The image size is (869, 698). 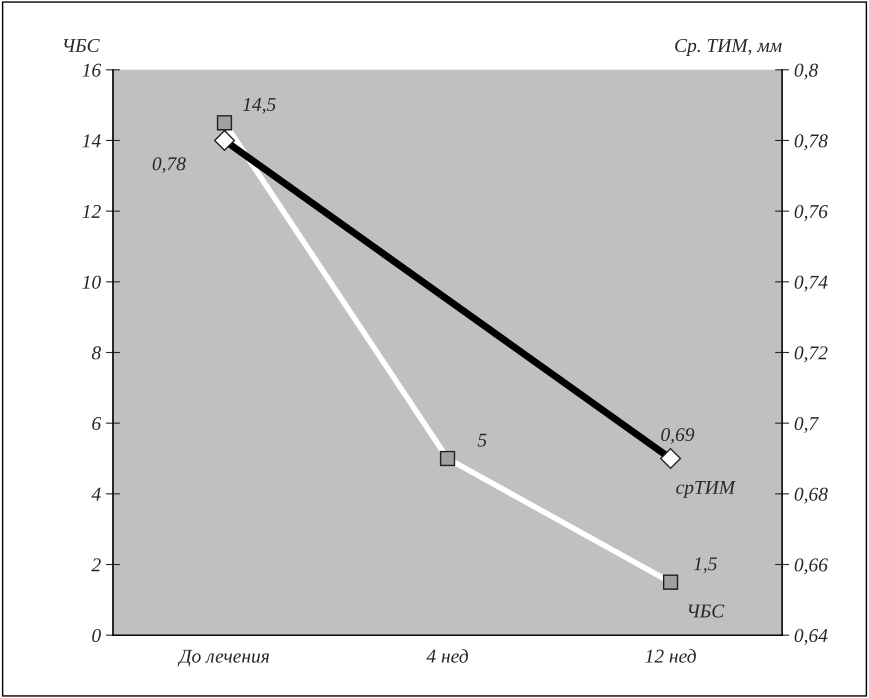 I want to click on data-label: 14,5, so click(x=259, y=106).